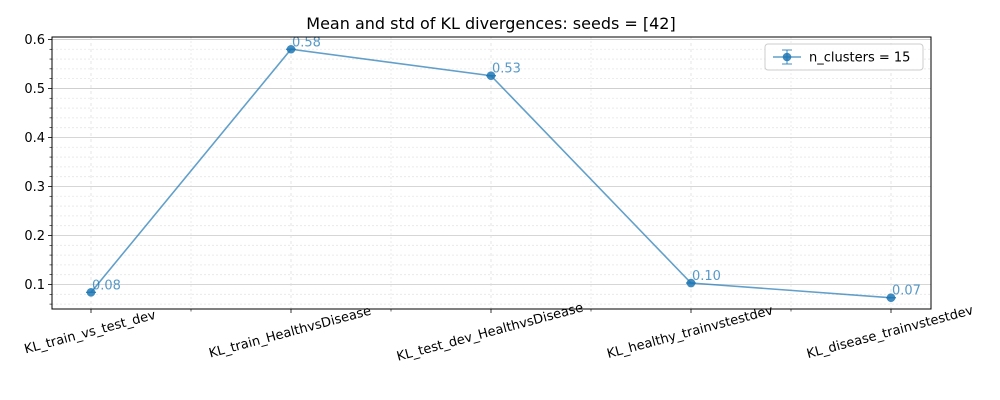 The height and width of the screenshot is (400, 1000). What do you see at coordinates (506, 69) in the screenshot?
I see `data-label: 0.53` at bounding box center [506, 69].